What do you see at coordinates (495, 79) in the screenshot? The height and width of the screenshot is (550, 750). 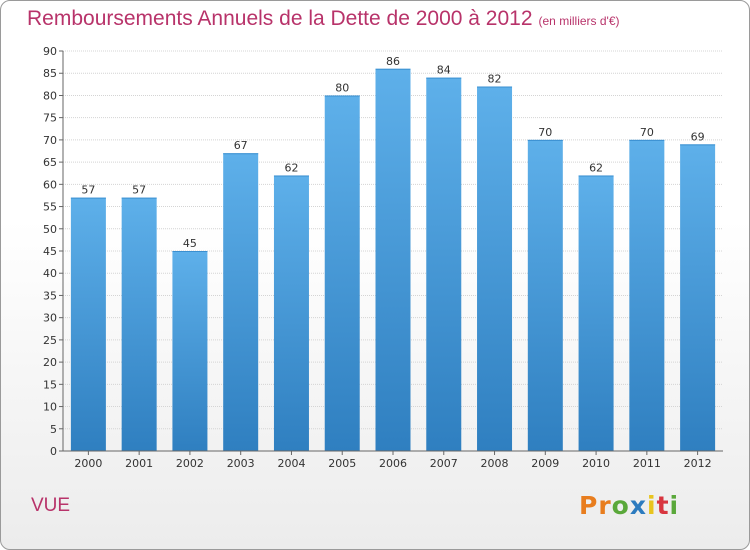 I see `data-label-2008: 82` at bounding box center [495, 79].